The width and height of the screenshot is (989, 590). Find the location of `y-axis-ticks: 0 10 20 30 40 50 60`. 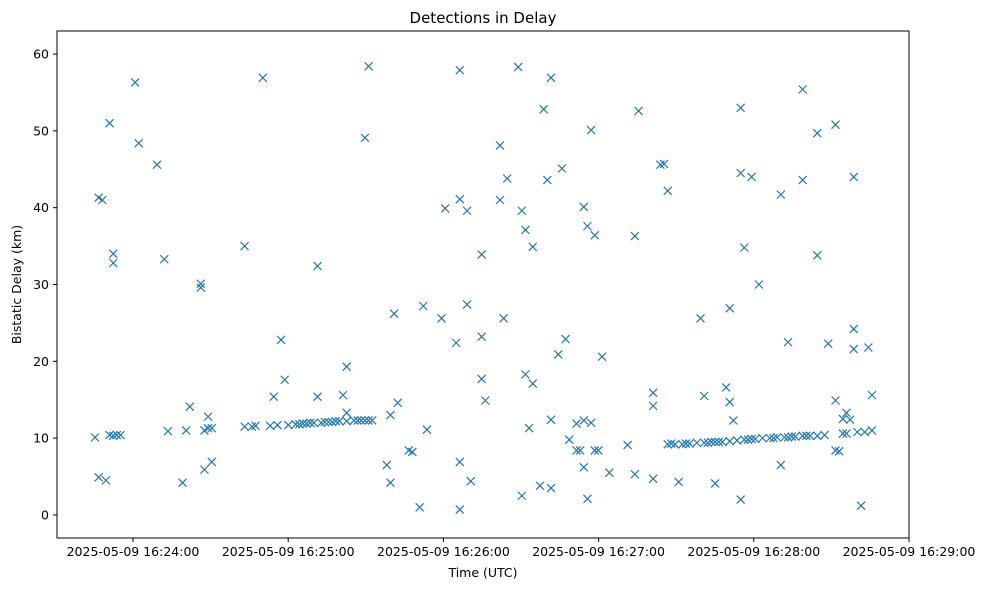

y-axis-ticks: 0 10 20 30 40 50 60 is located at coordinates (45, 284).